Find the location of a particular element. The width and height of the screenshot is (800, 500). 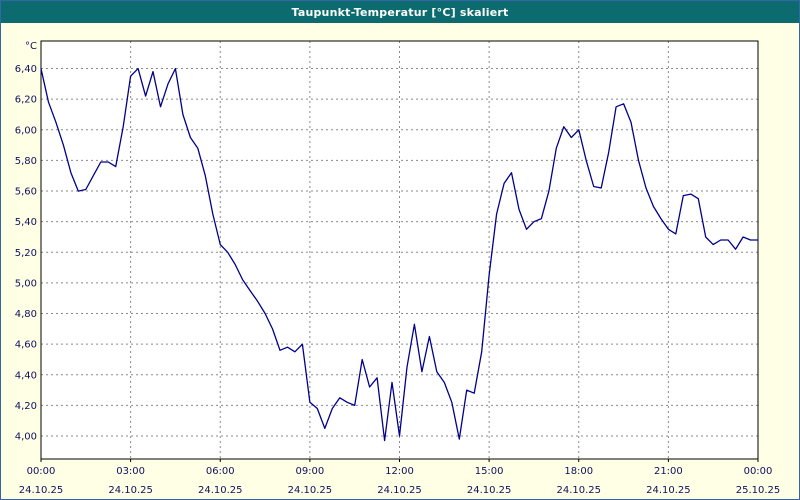

x-time-label: 15:00 is located at coordinates (489, 471).